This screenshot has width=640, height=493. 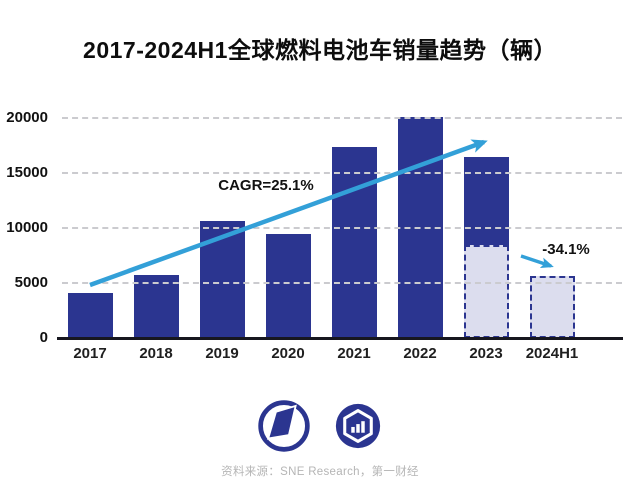 I want to click on y-tick-label: 10000, so click(x=27, y=227).